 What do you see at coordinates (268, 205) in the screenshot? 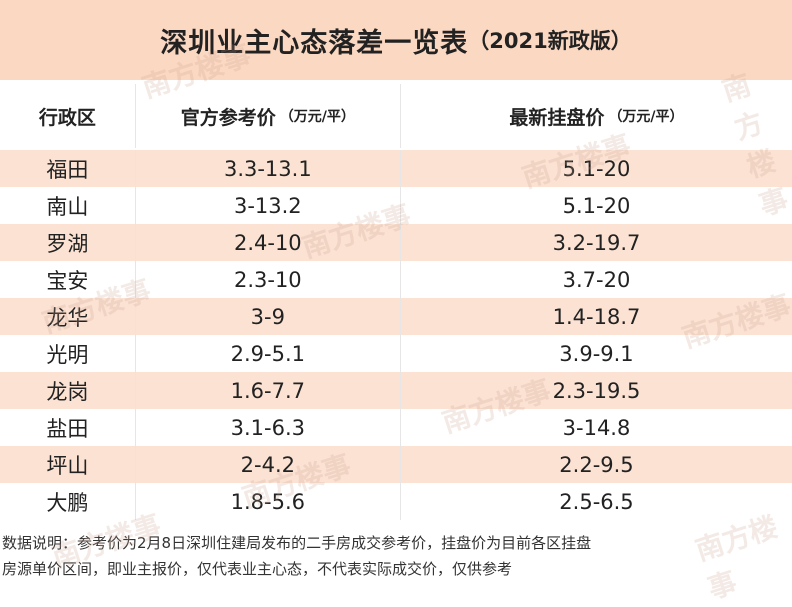
I see `table-cell: 3-13.2` at bounding box center [268, 205].